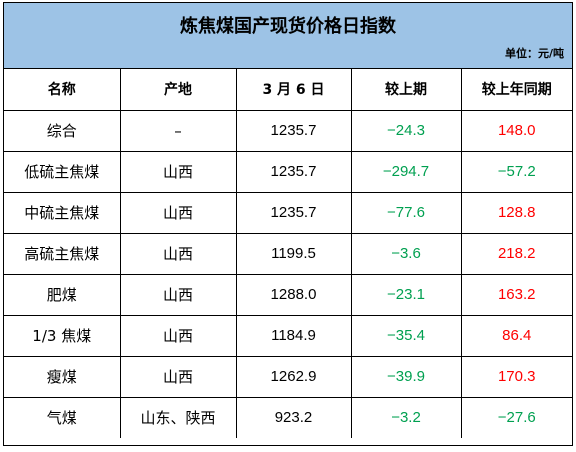 This screenshot has height=452, width=576. I want to click on cell-change-year: −57.2, so click(516, 171).